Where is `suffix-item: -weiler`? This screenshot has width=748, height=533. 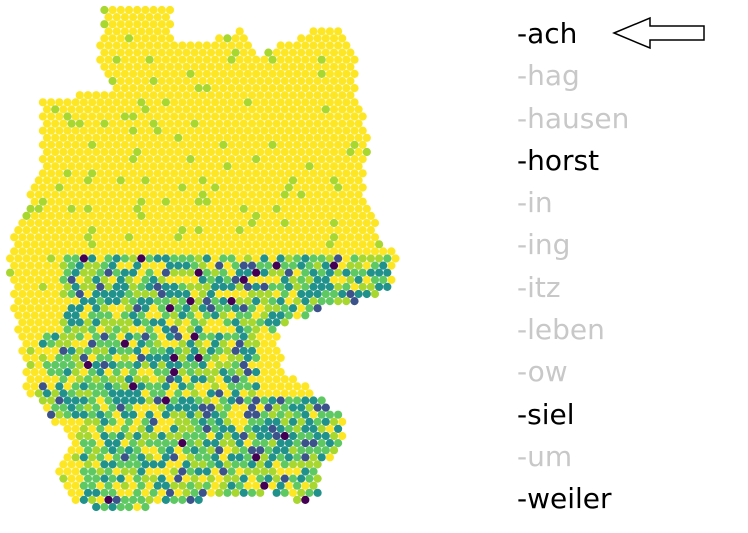
suffix-item: -weiler is located at coordinates (564, 499).